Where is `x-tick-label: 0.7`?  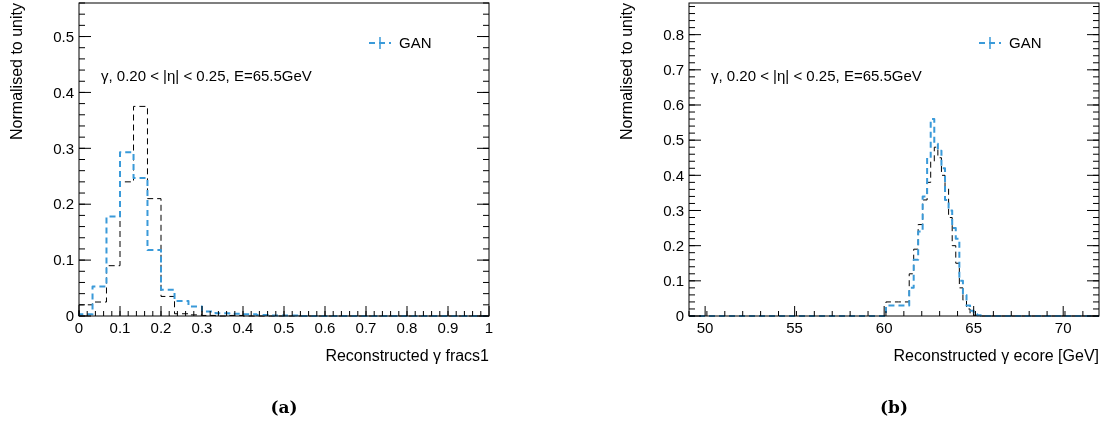
x-tick-label: 0.7 is located at coordinates (366, 327).